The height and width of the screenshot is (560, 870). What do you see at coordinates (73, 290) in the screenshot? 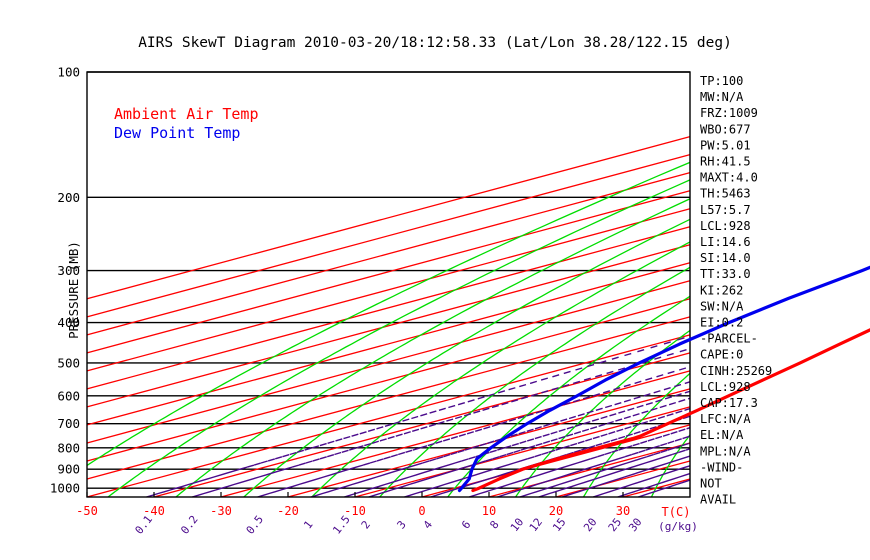
I see `pressure-axis-label: PRESSURE (MB)` at bounding box center [73, 290].